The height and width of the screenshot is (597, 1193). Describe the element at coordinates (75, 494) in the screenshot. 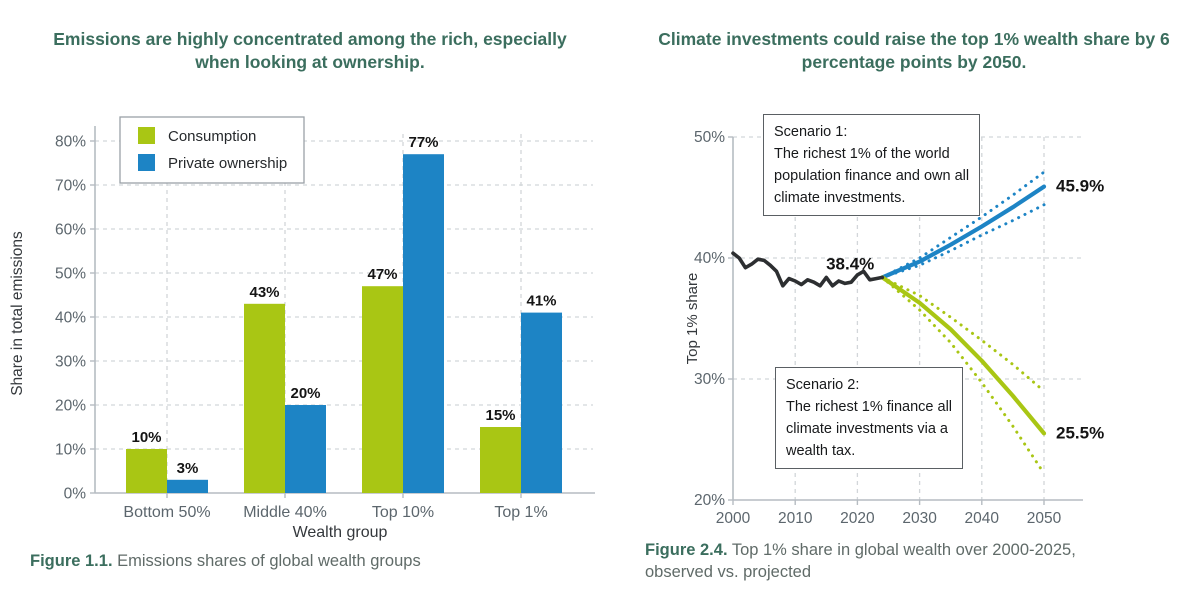

I see `bar-y-tick-label: 0%` at that location.